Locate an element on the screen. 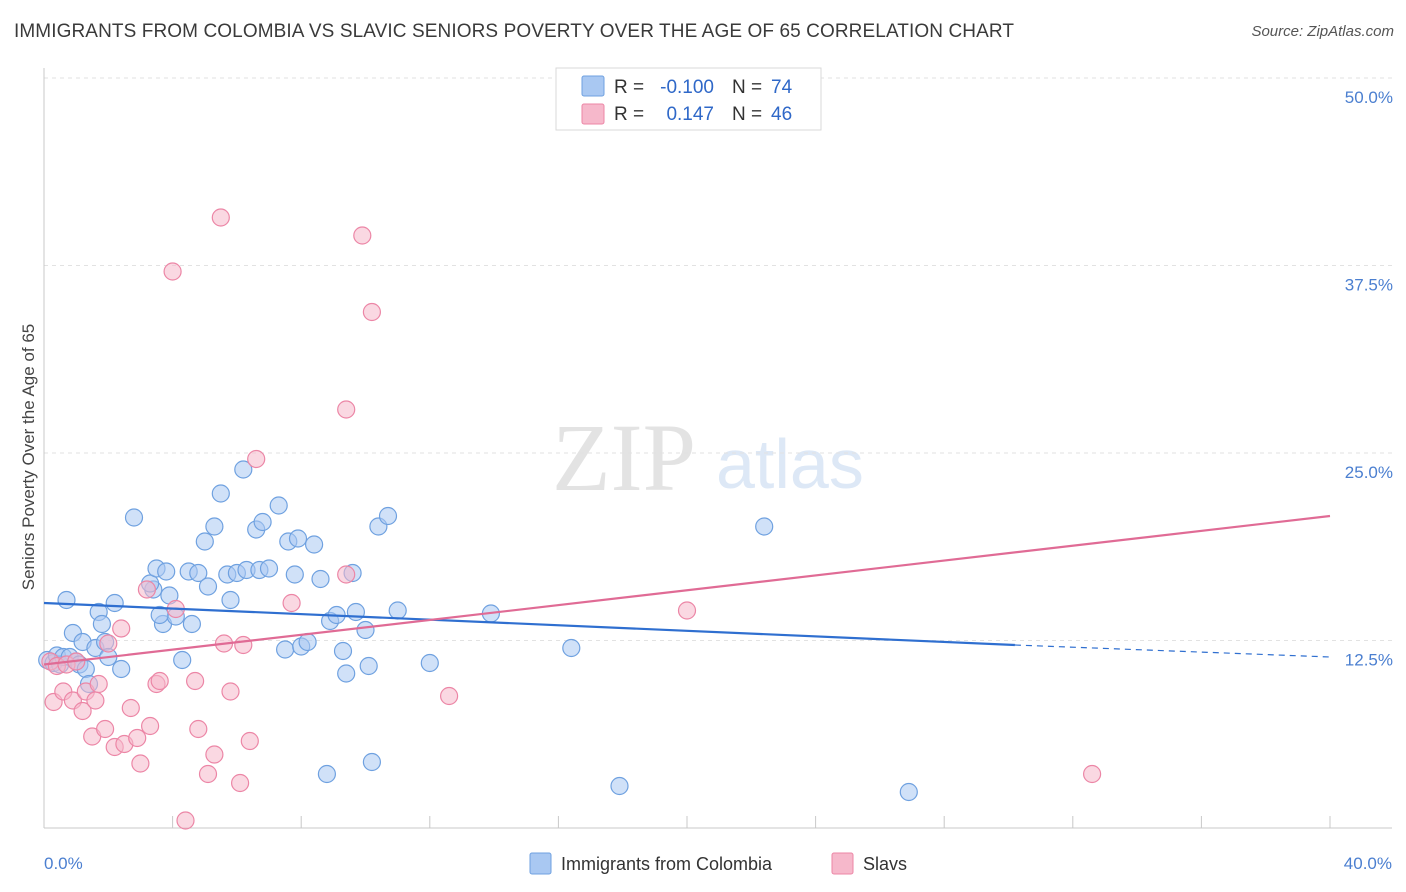 The width and height of the screenshot is (1406, 892). legend-top-n-label-2: N = is located at coordinates (747, 114).